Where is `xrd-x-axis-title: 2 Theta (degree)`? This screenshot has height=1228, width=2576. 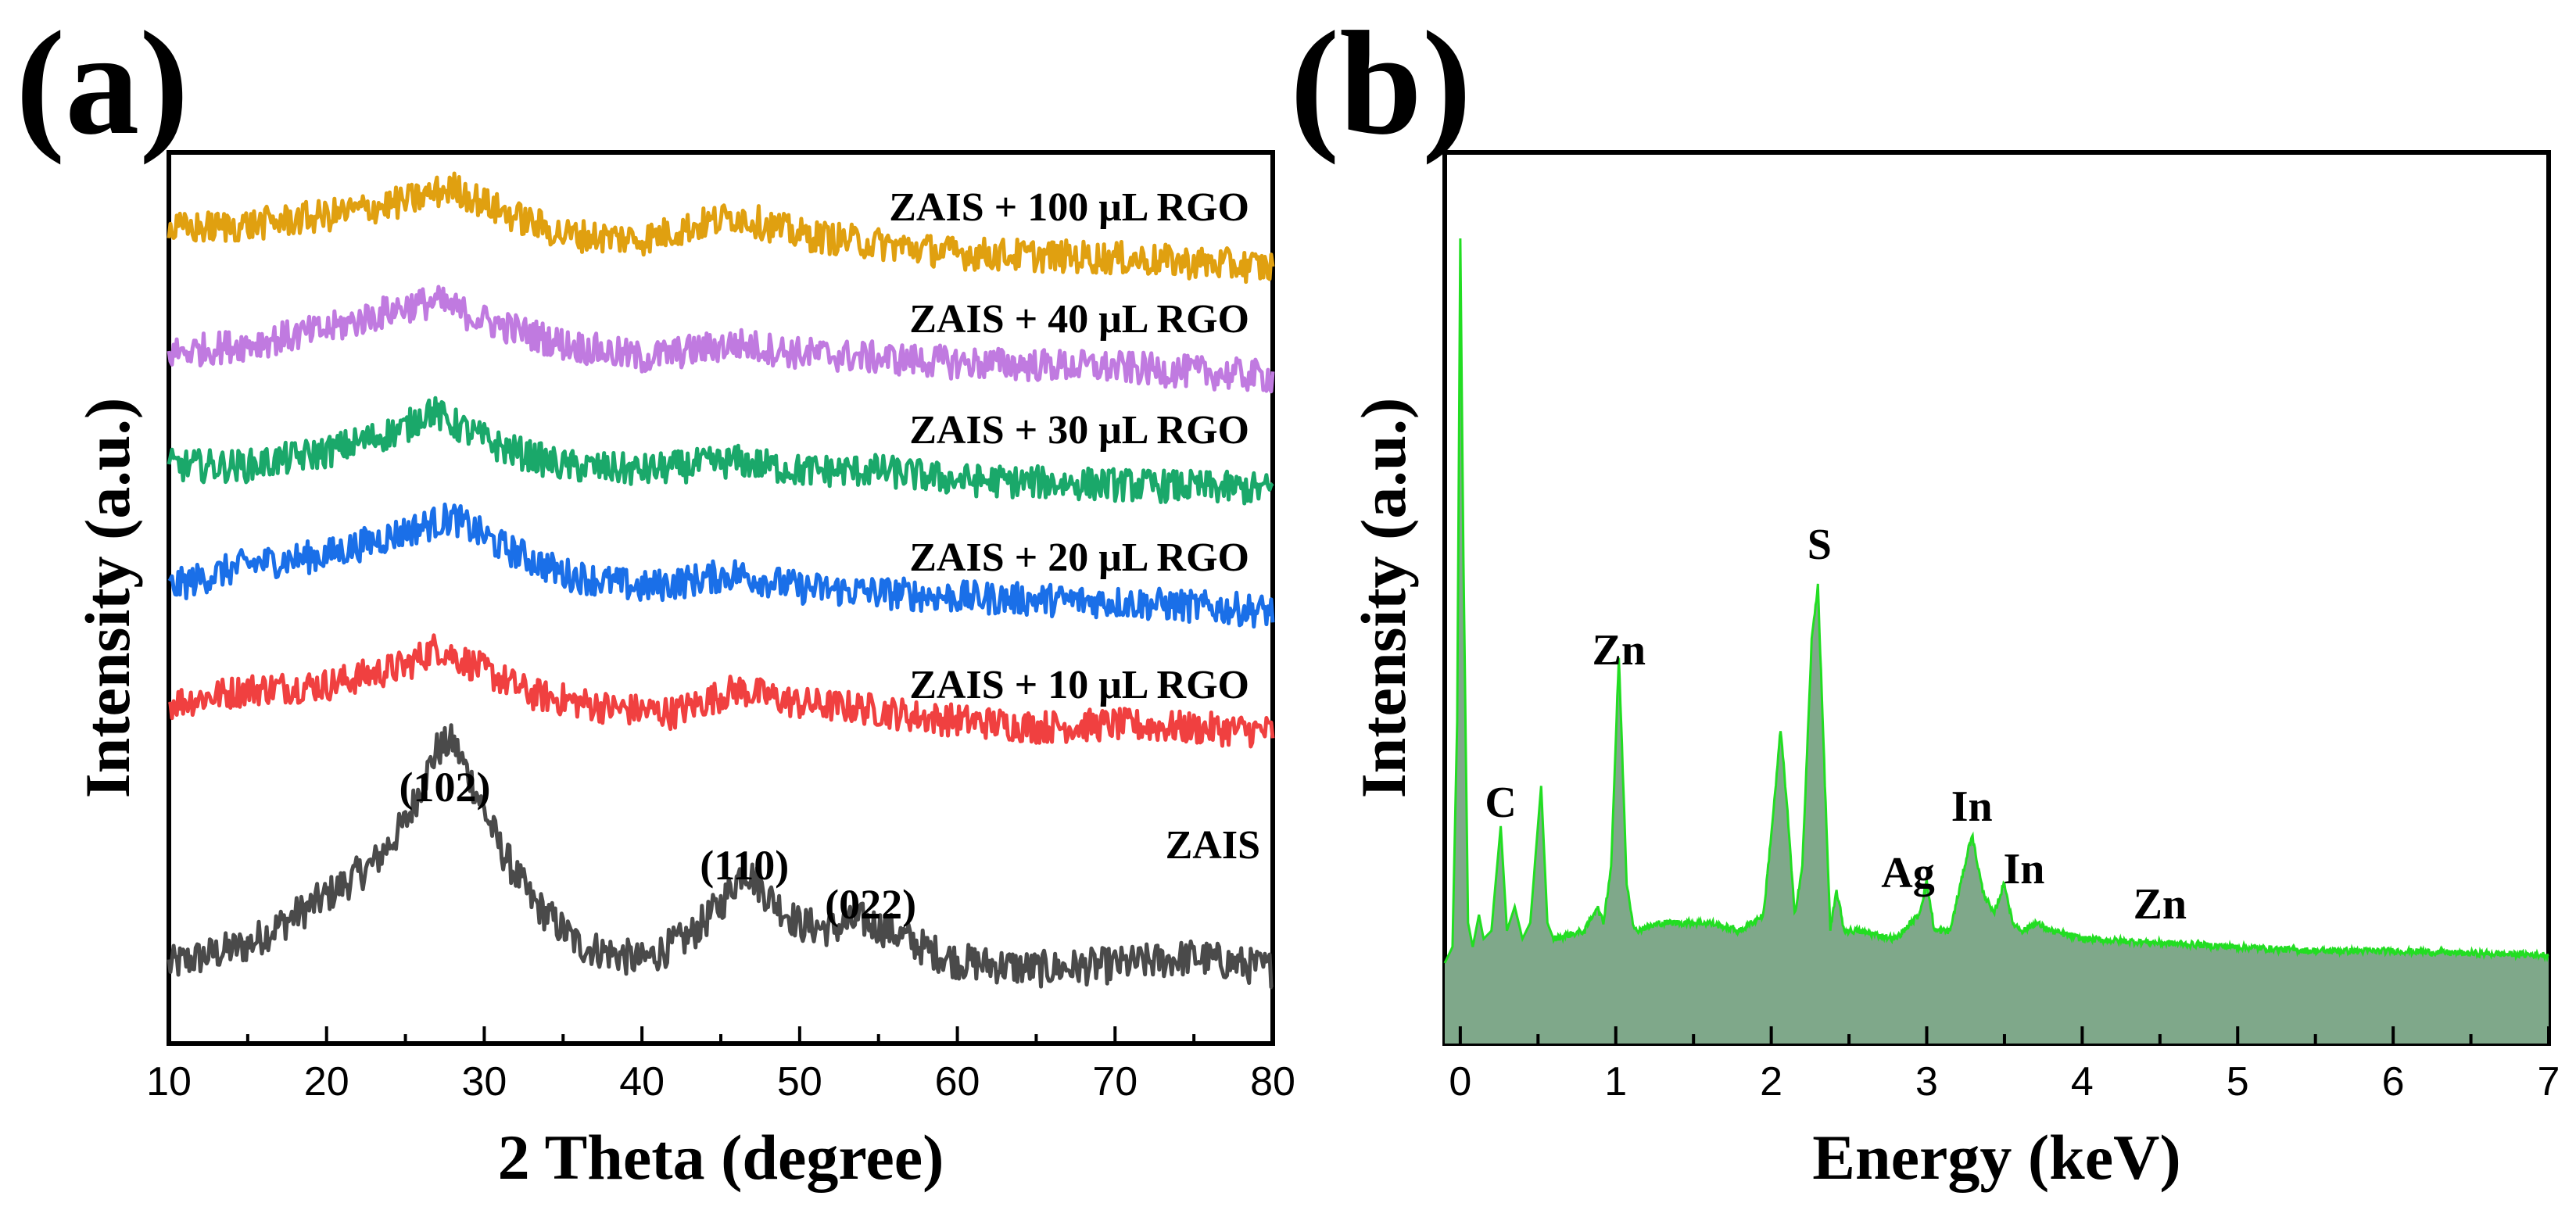
xrd-x-axis-title: 2 Theta (degree) is located at coordinates (721, 1157).